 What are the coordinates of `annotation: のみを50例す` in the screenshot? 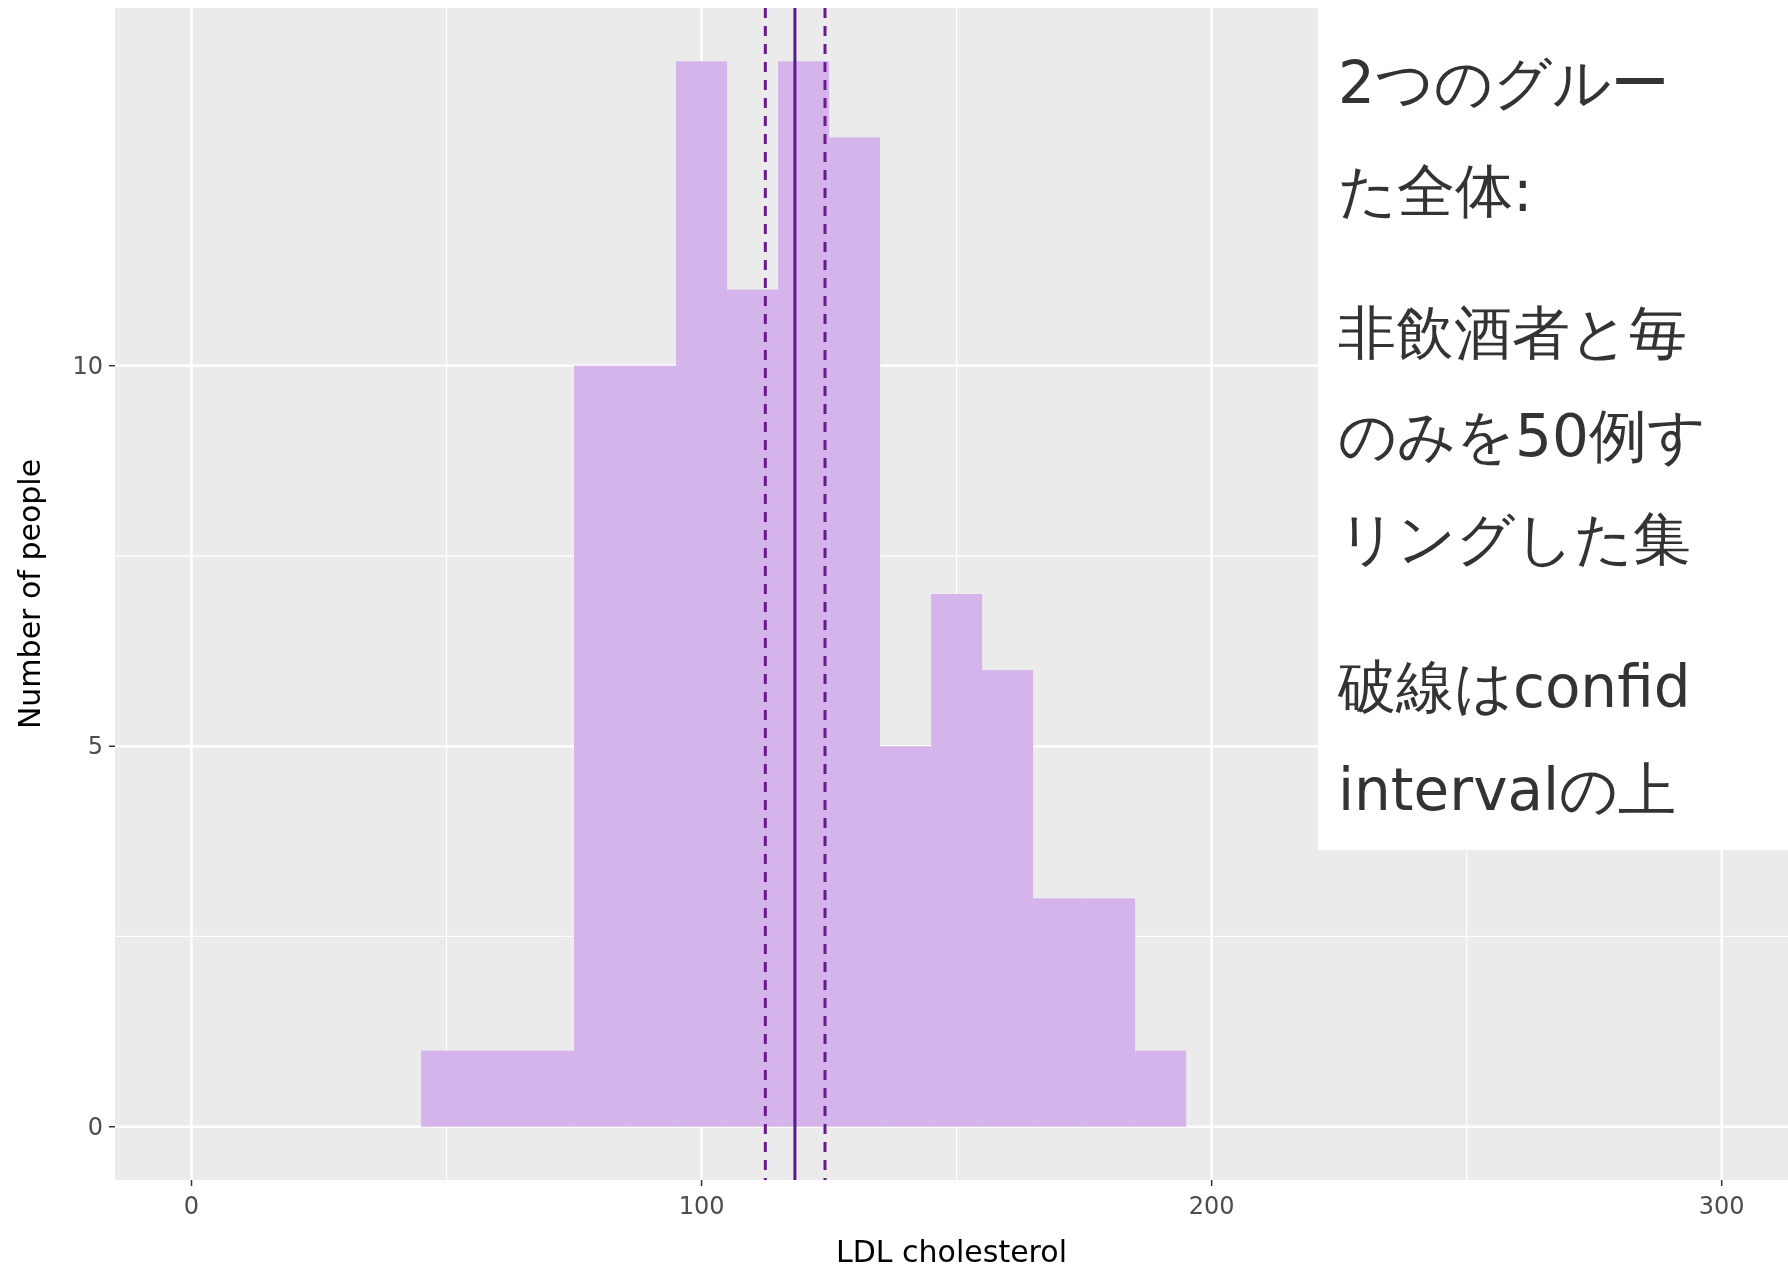 It's located at (1522, 436).